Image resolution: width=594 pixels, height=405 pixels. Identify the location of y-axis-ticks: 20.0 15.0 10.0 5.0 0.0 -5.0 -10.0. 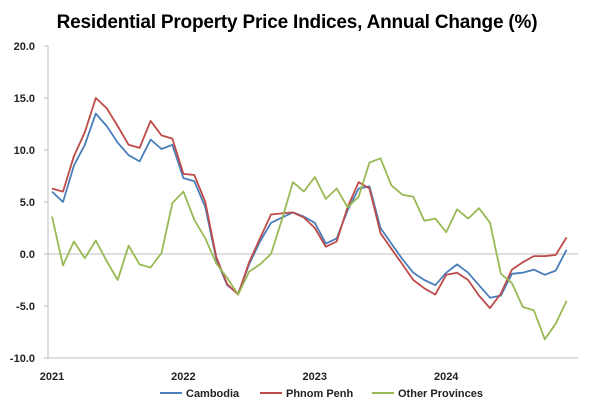
(29, 203).